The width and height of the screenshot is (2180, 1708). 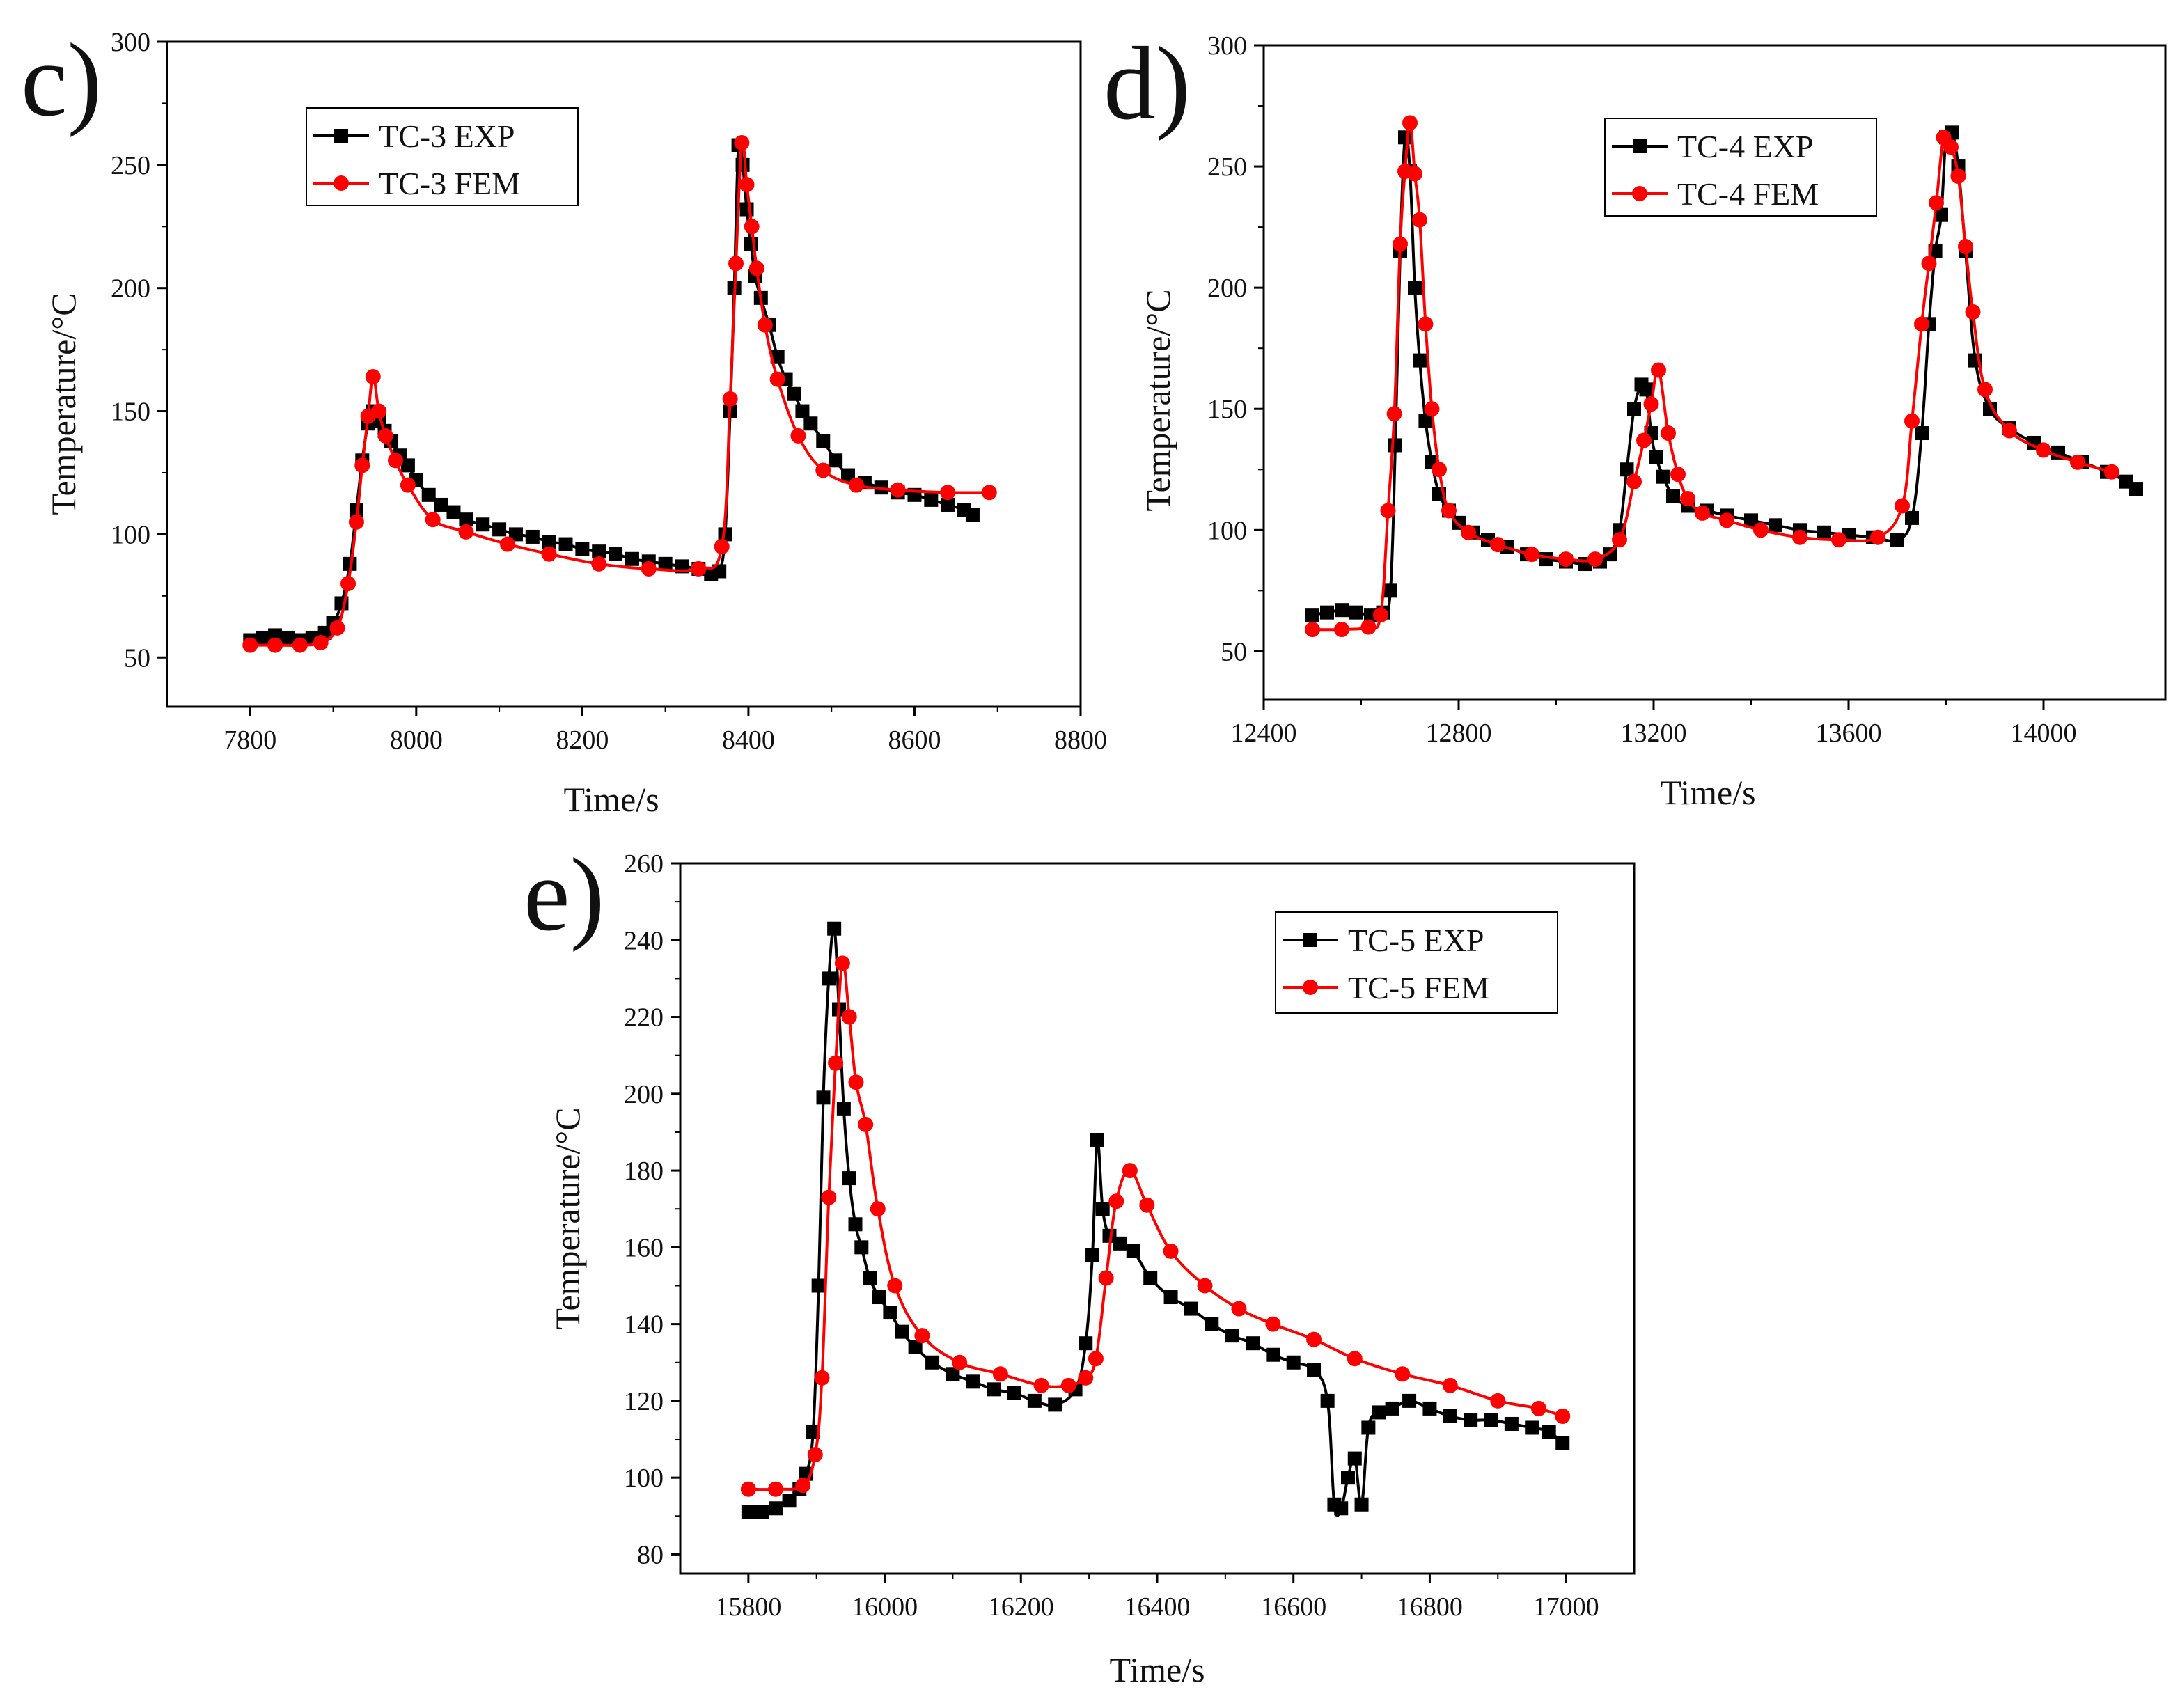 I want to click on y-tick-label: 120, so click(x=644, y=1401).